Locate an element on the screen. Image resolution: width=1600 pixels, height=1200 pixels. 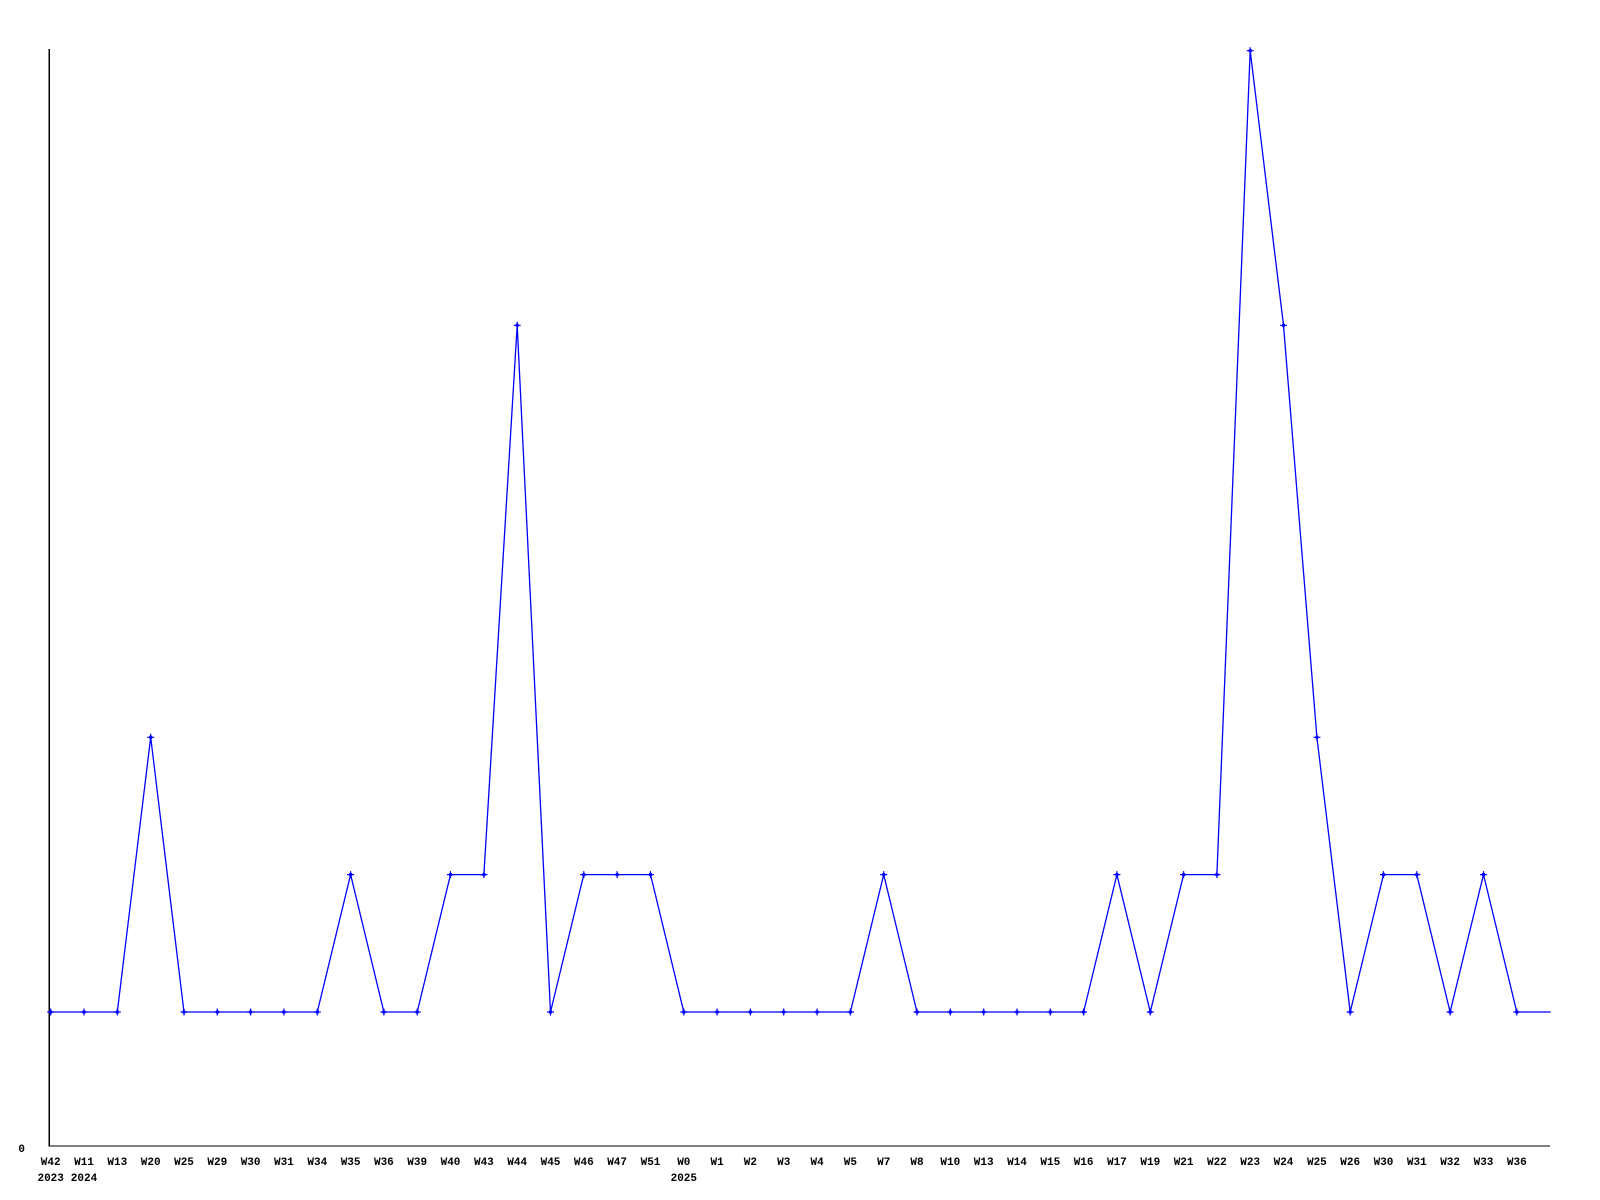
x-tick-label: W45 is located at coordinates (551, 1163).